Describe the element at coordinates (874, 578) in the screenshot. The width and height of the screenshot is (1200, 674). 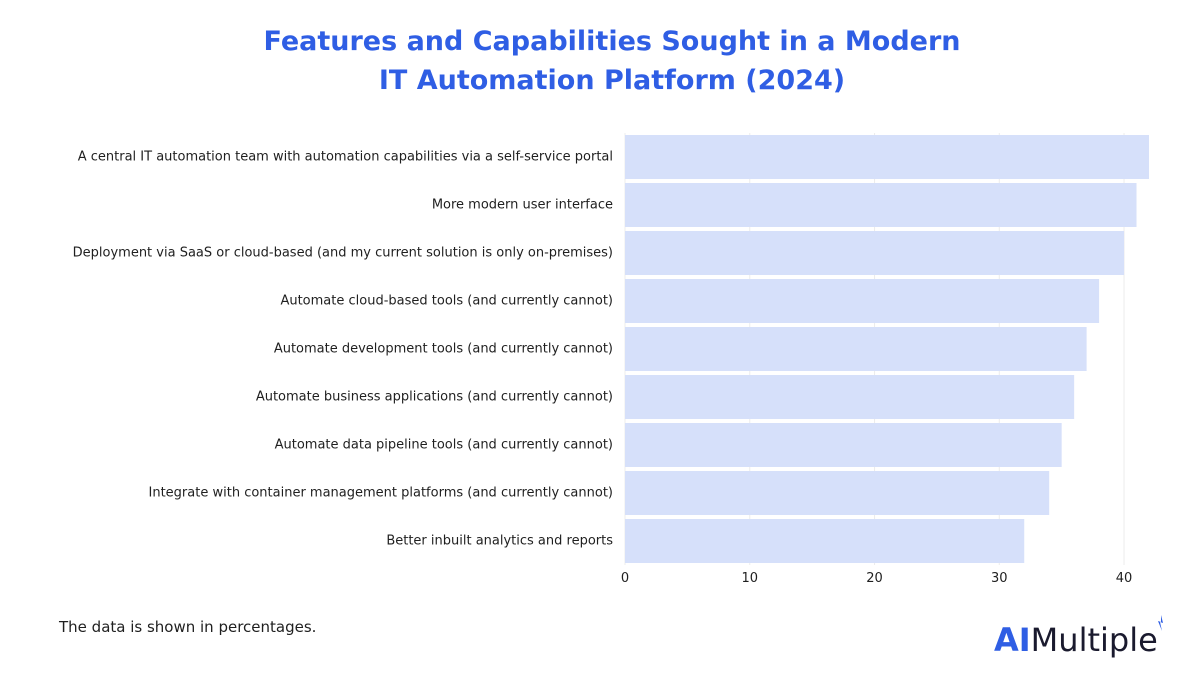
I see `x-tick-label-2: 20` at that location.